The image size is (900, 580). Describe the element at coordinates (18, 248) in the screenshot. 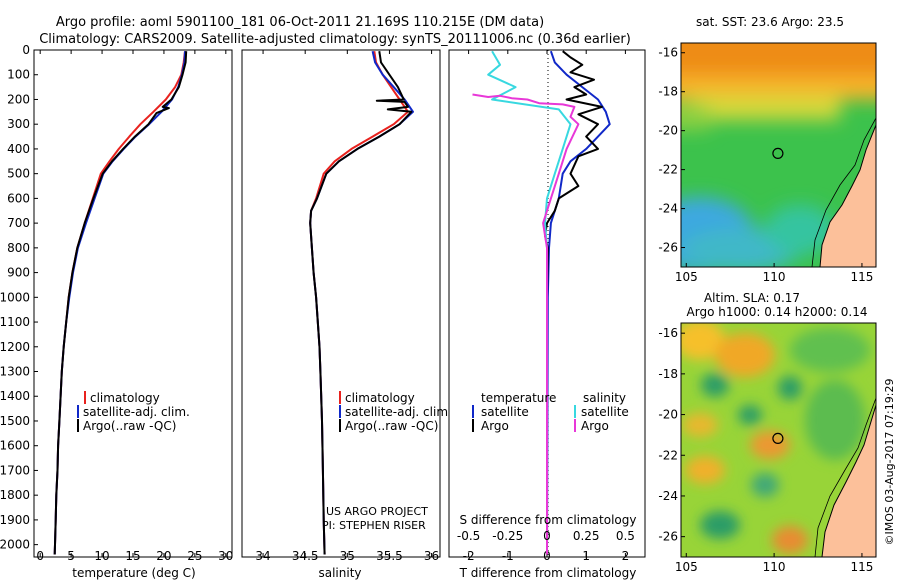

I see `depth-tick-label: 800` at that location.